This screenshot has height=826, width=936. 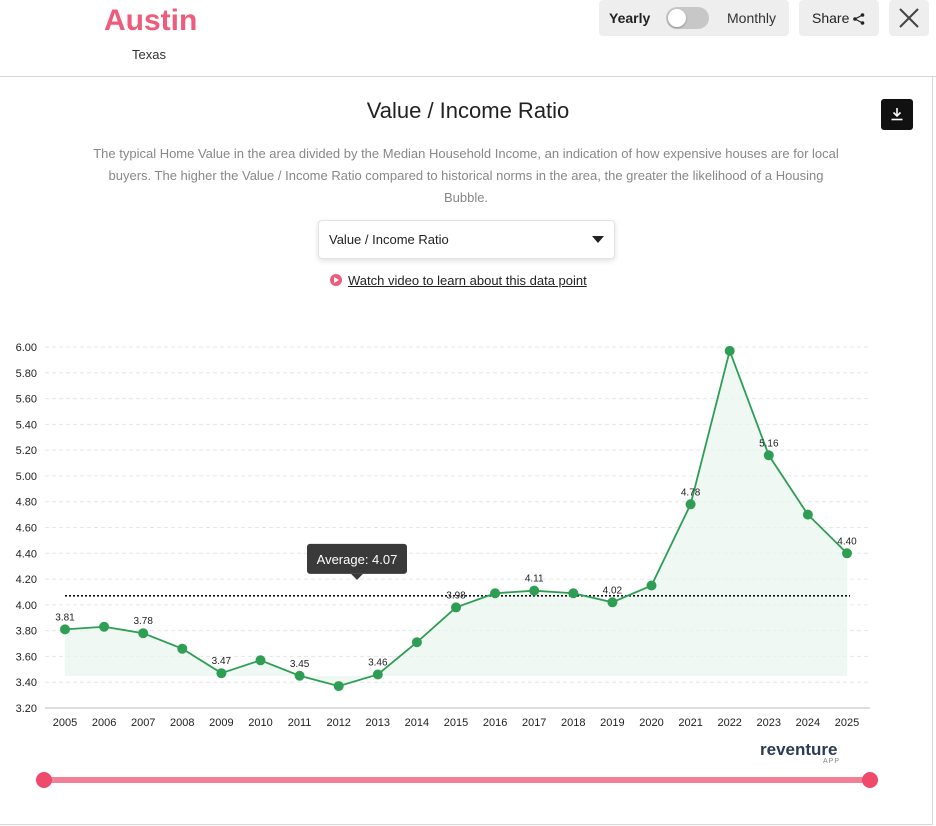 What do you see at coordinates (26, 580) in the screenshot?
I see `y-tick-label: 4.20` at bounding box center [26, 580].